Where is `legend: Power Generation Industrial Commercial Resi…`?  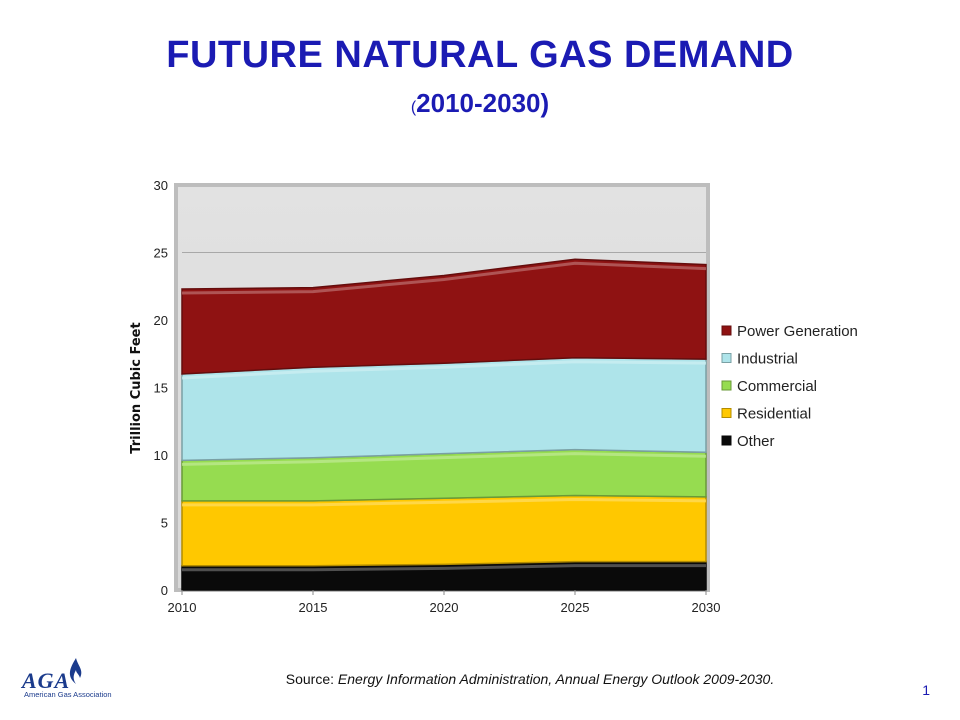
legend: Power Generation Industrial Commercial Resi… is located at coordinates (789, 386).